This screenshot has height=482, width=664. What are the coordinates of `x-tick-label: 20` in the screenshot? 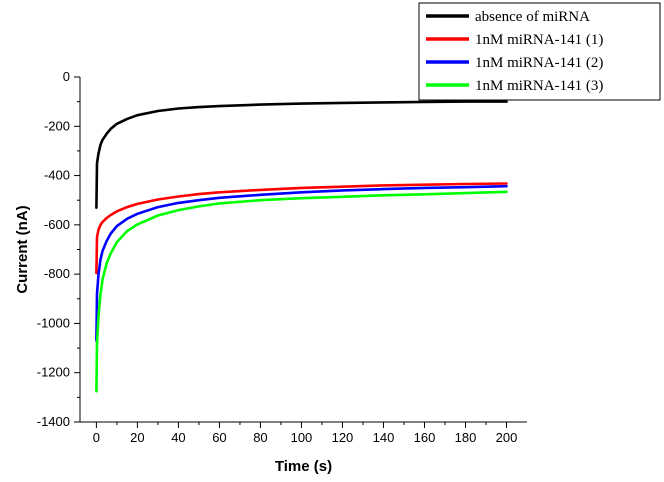 It's located at (137, 437).